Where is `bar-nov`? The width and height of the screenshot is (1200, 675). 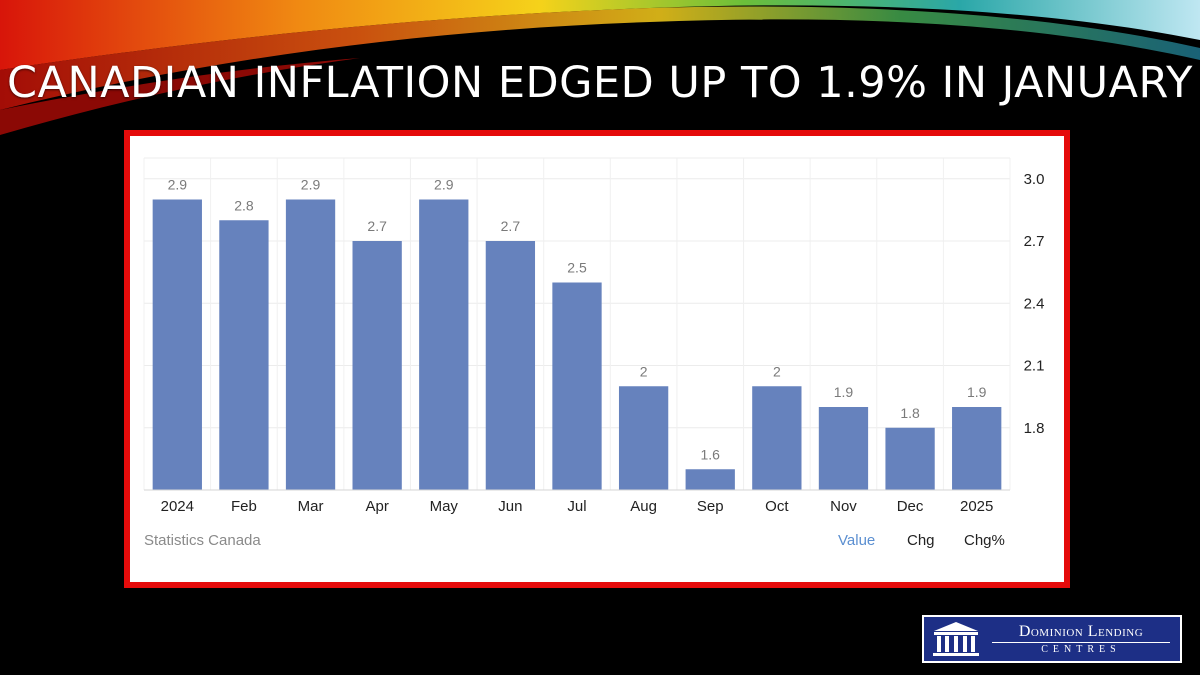 bar-nov is located at coordinates (843, 448).